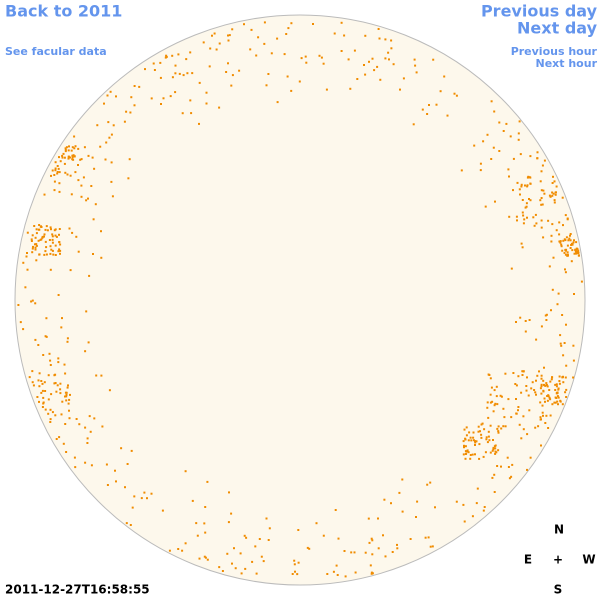 The image size is (600, 600). What do you see at coordinates (554, 51) in the screenshot?
I see `previous-hour-link: Previous hour` at bounding box center [554, 51].